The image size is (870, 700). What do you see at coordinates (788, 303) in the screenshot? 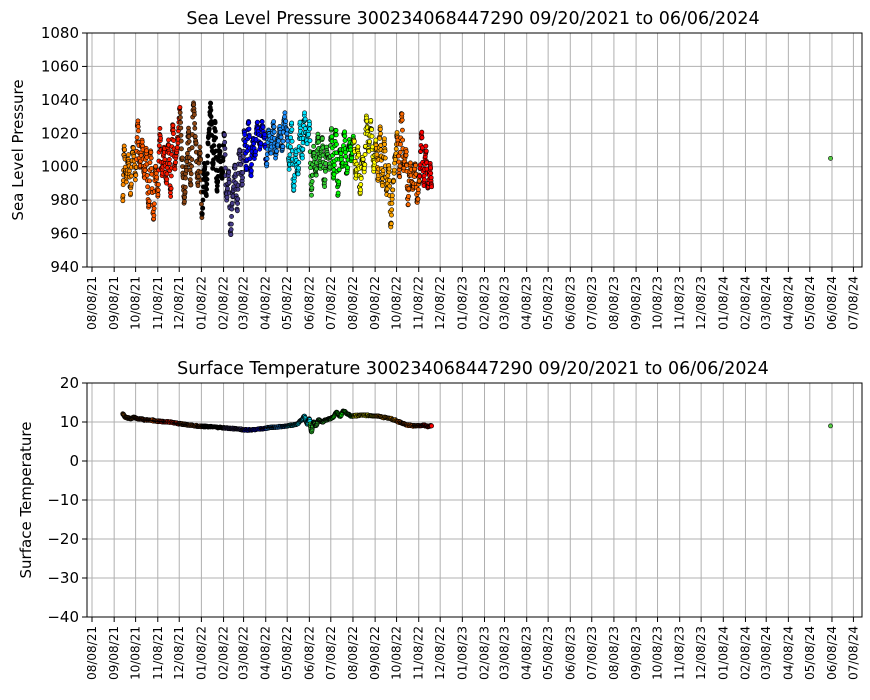
I see `x-tick-label: 04/08/24` at bounding box center [788, 303].